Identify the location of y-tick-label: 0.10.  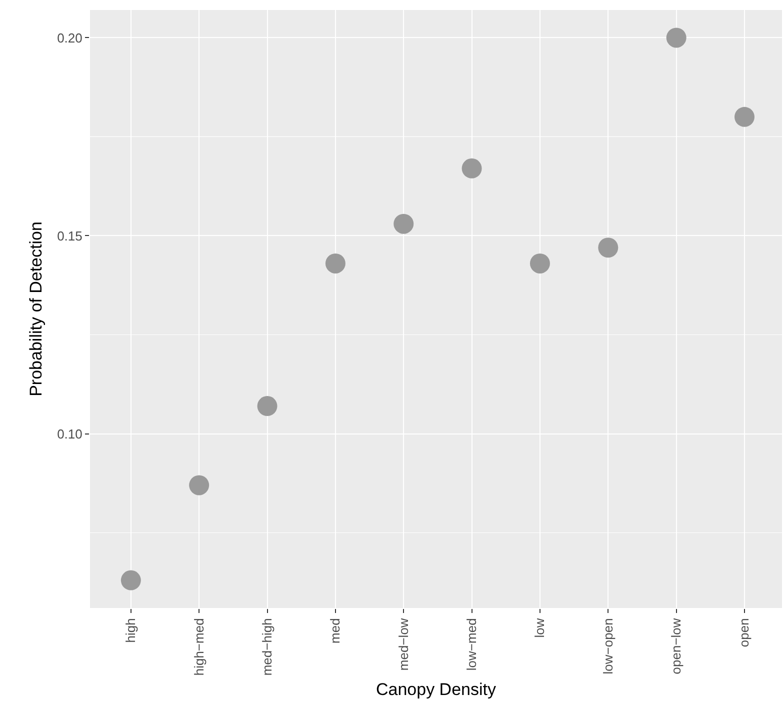
(69, 434).